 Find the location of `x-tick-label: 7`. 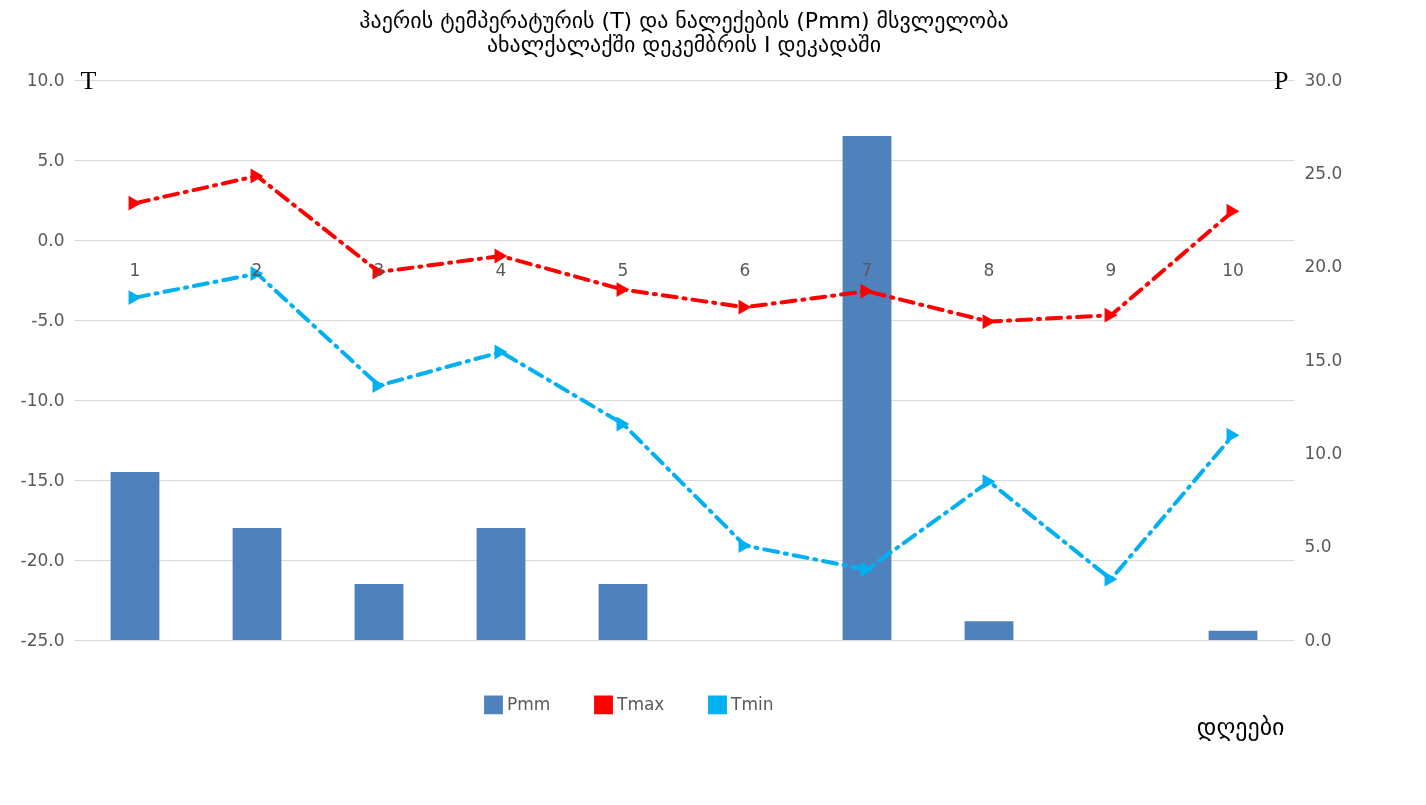

x-tick-label: 7 is located at coordinates (867, 269).